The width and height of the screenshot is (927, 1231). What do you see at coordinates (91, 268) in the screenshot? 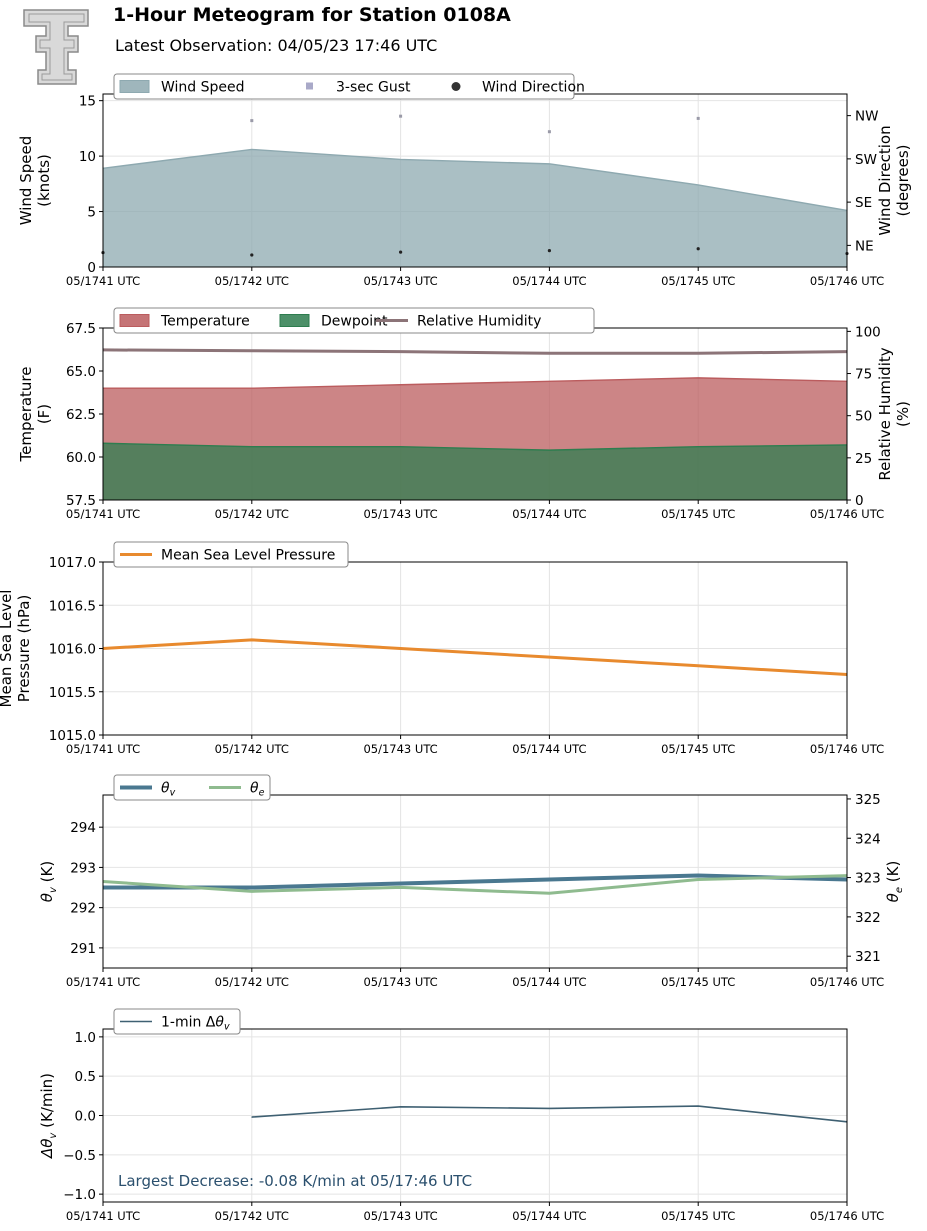
I see `y-tick-label: 0` at bounding box center [91, 268].